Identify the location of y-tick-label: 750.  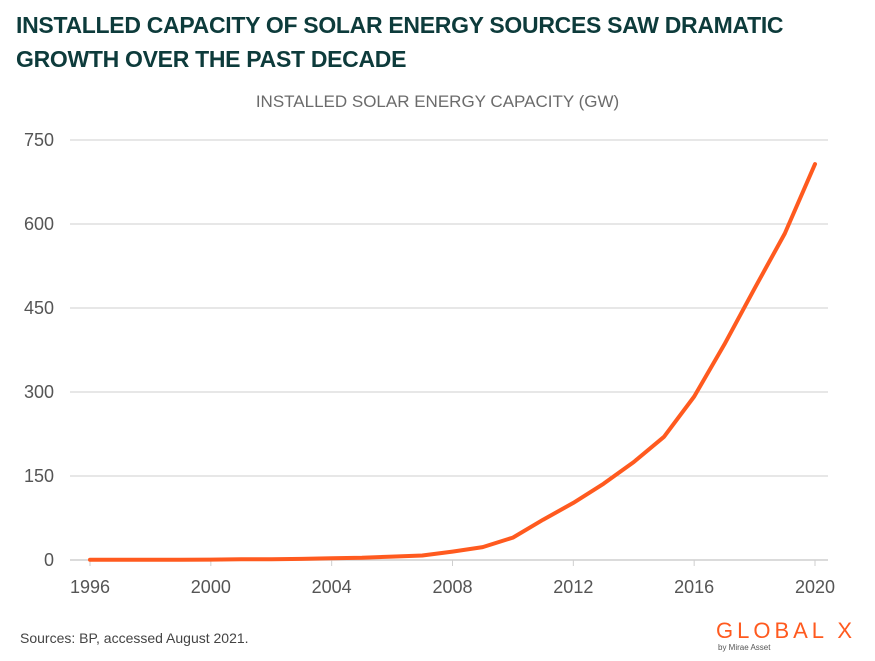
(39, 140).